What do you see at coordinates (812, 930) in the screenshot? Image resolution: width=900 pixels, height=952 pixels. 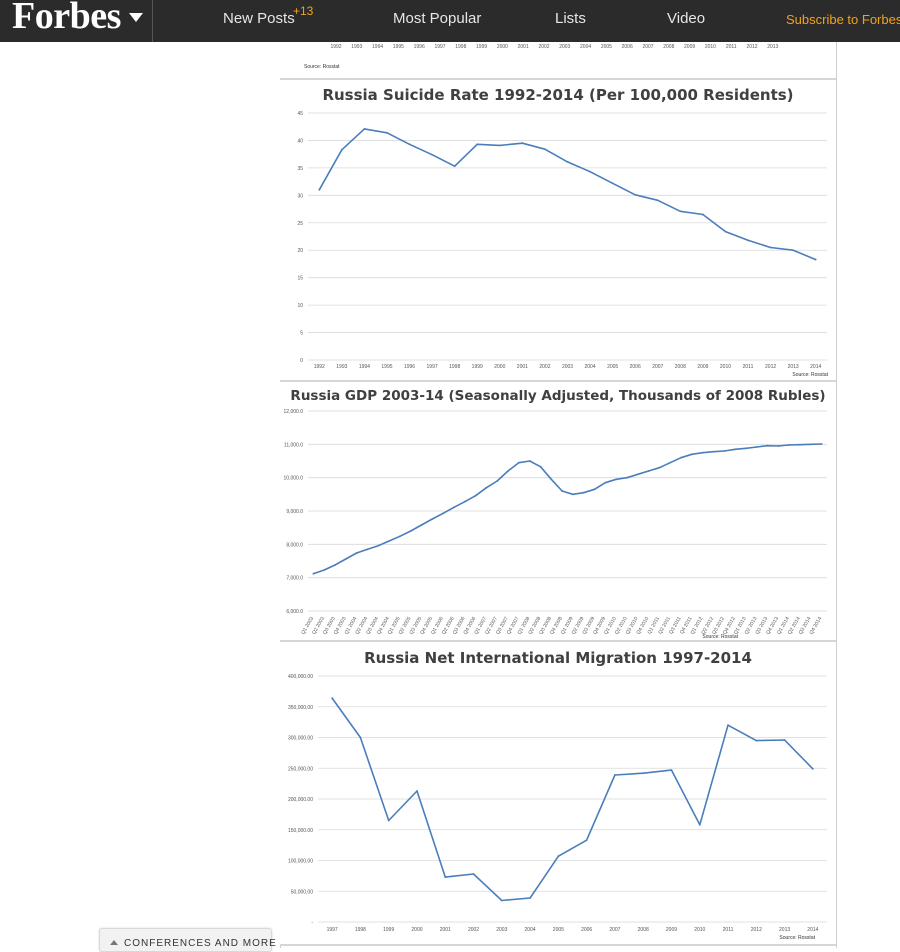 I see `x-tick-label: 2014` at bounding box center [812, 930].